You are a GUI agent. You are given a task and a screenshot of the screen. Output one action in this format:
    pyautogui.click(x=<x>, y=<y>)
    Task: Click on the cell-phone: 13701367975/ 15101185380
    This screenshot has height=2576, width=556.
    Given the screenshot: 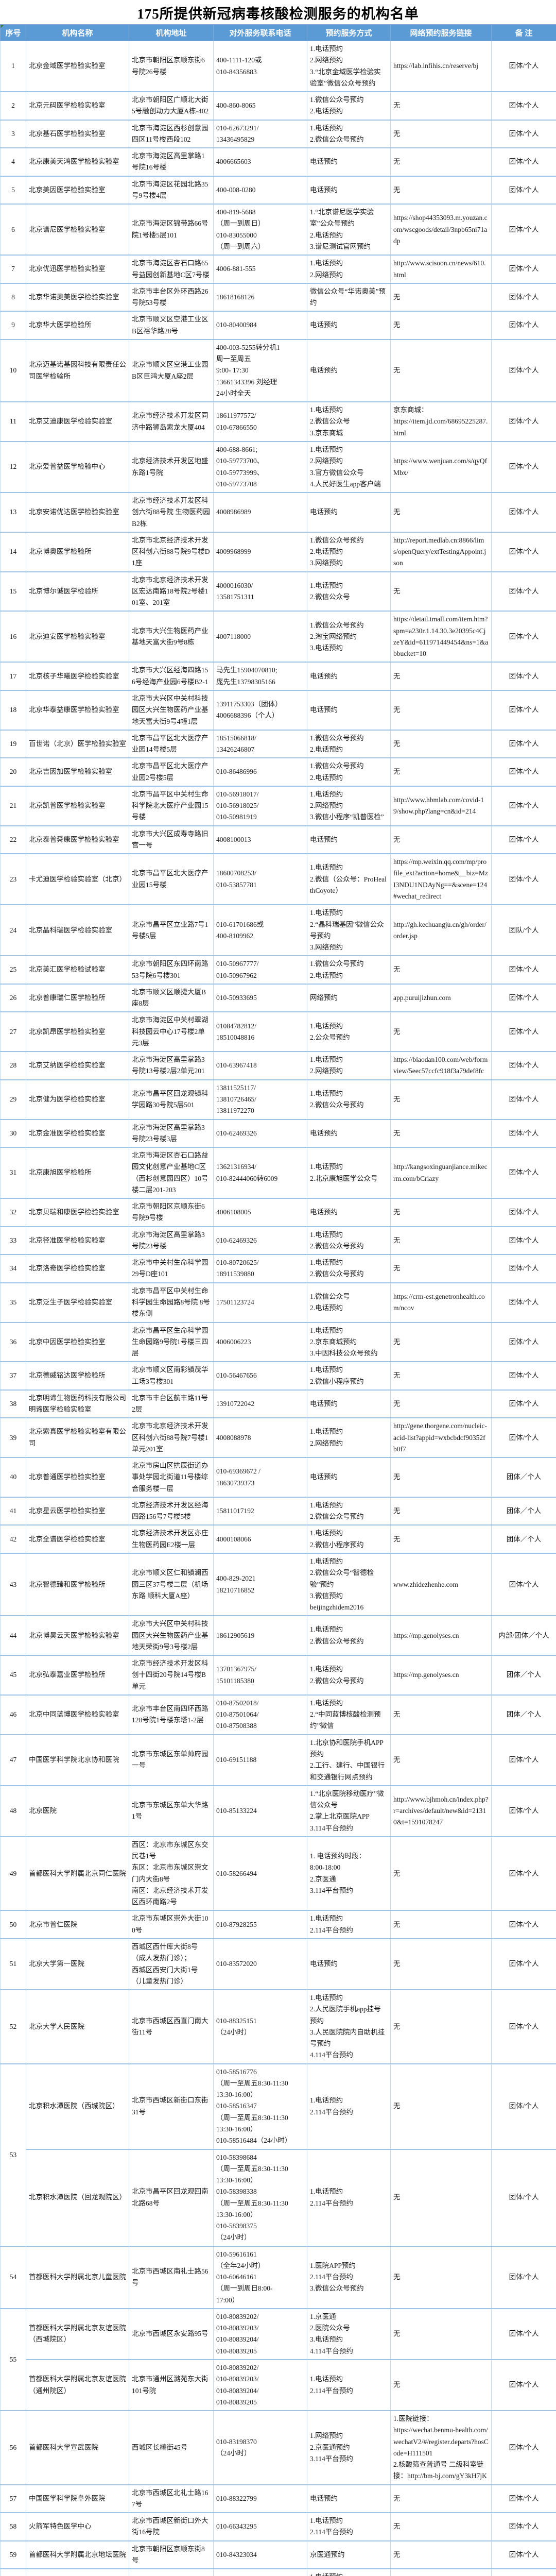 What is the action you would take?
    pyautogui.click(x=260, y=1675)
    